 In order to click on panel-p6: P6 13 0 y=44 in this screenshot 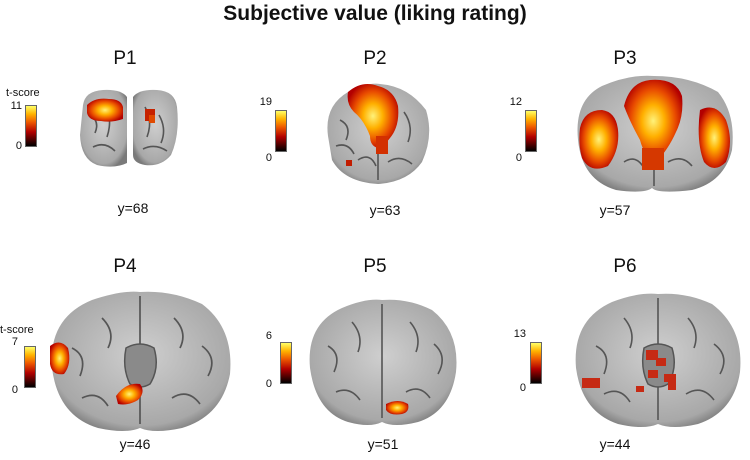, I will do `click(625, 352)`.